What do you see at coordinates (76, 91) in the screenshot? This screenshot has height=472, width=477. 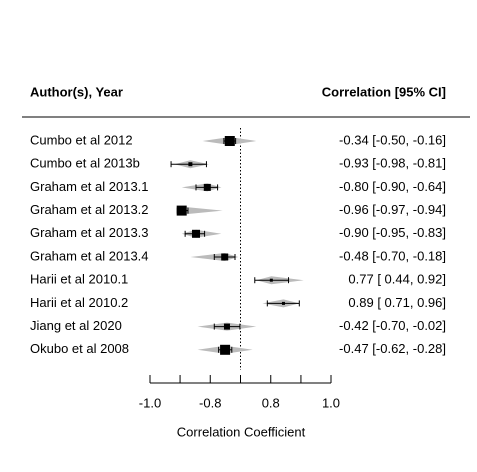 I see `header-left: Author(s), Year` at bounding box center [76, 91].